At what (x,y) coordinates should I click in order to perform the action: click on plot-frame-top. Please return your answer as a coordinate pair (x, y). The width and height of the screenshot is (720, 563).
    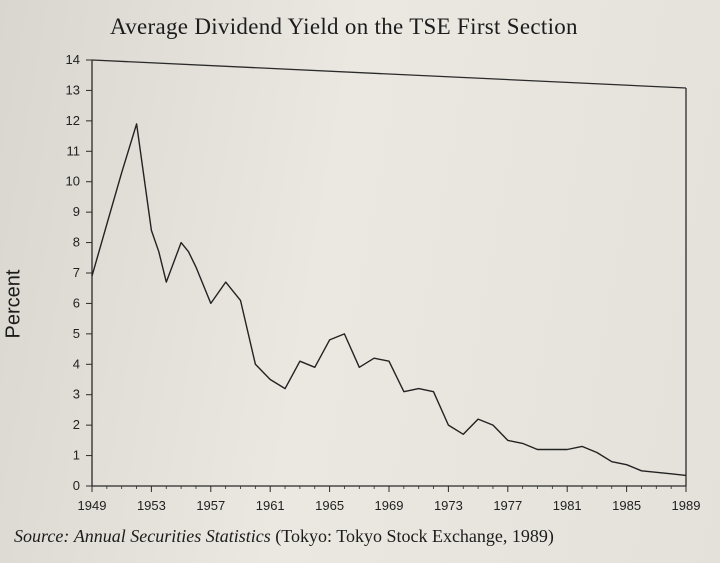
    Looking at the image, I should click on (389, 74).